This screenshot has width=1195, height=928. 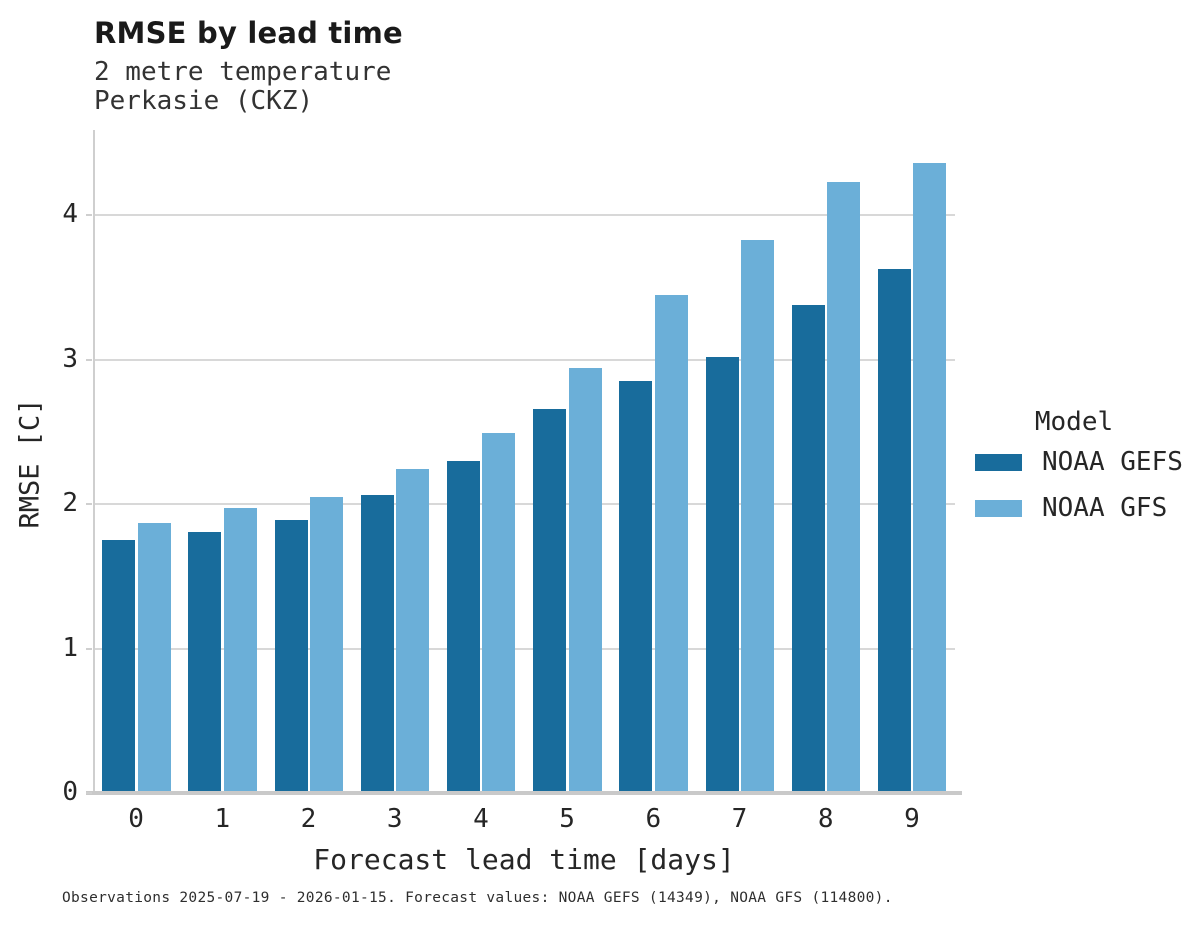 I want to click on x-tick-label-6: 6, so click(x=653, y=819).